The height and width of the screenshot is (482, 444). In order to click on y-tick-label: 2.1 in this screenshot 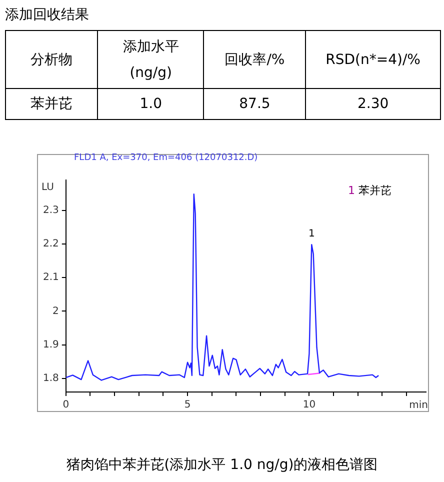, I will do `click(50, 278)`.